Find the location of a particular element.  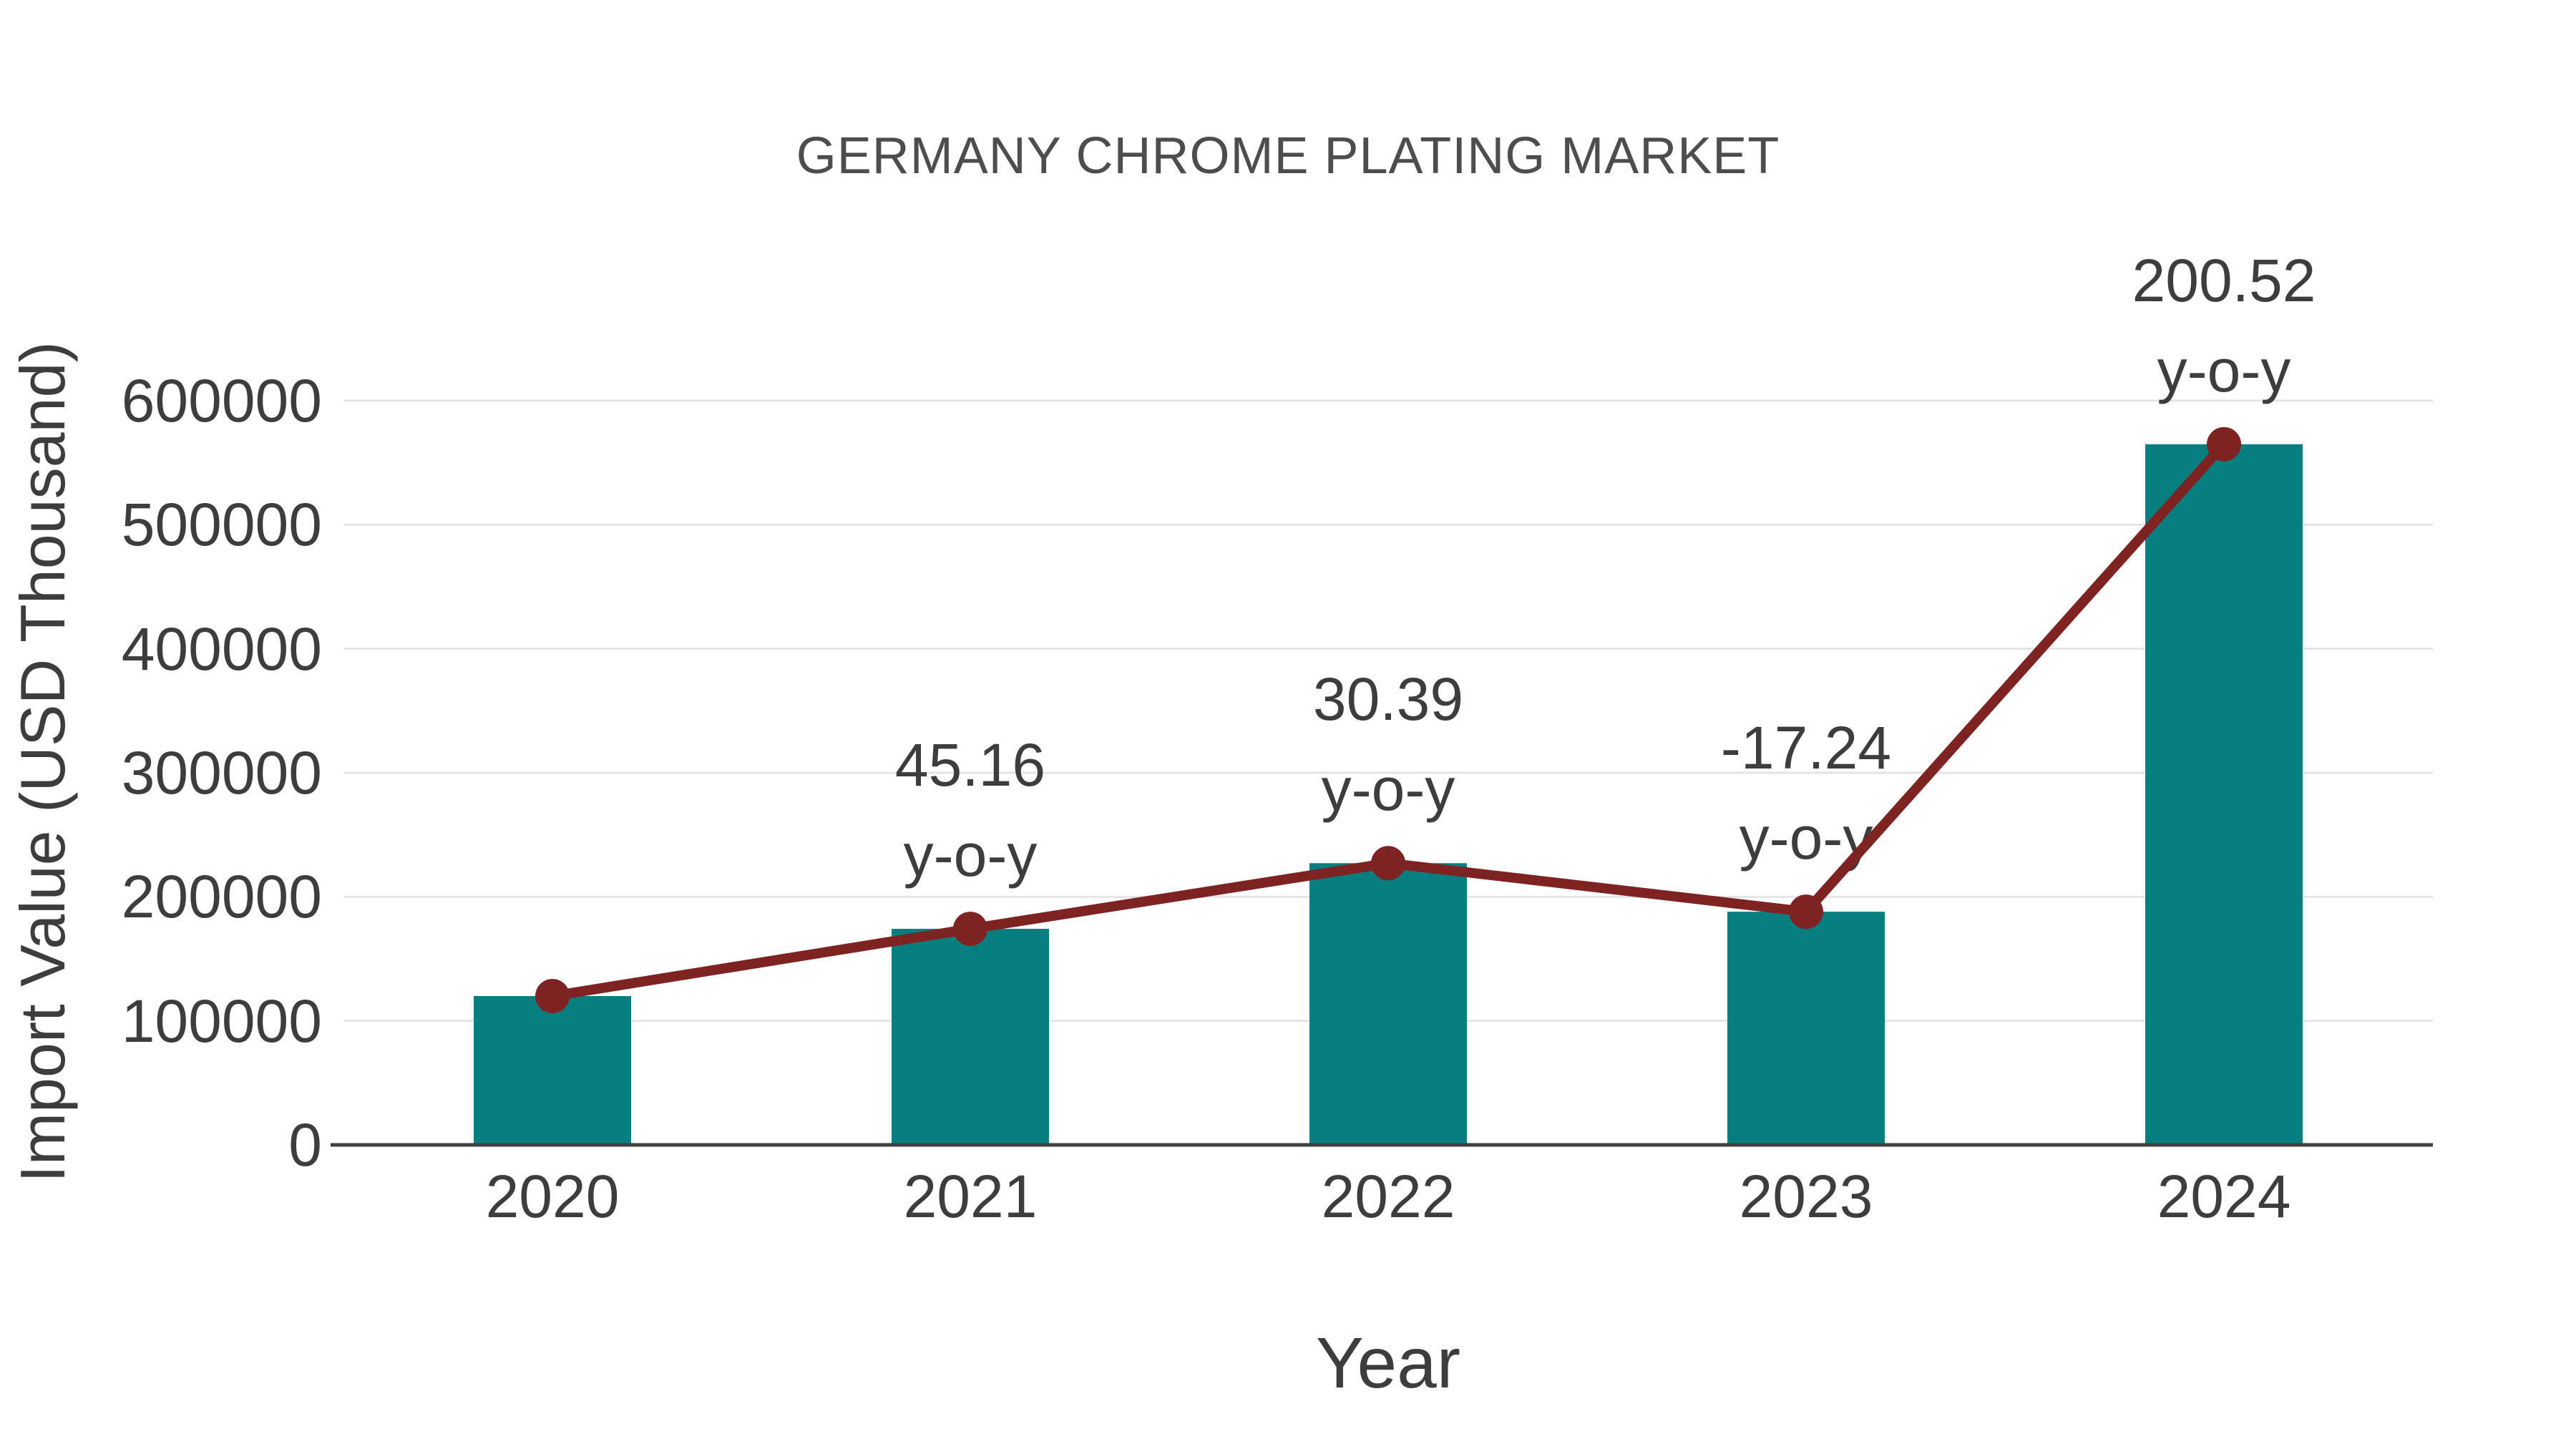

x-tick-label-2024: 2024 is located at coordinates (2224, 1196).